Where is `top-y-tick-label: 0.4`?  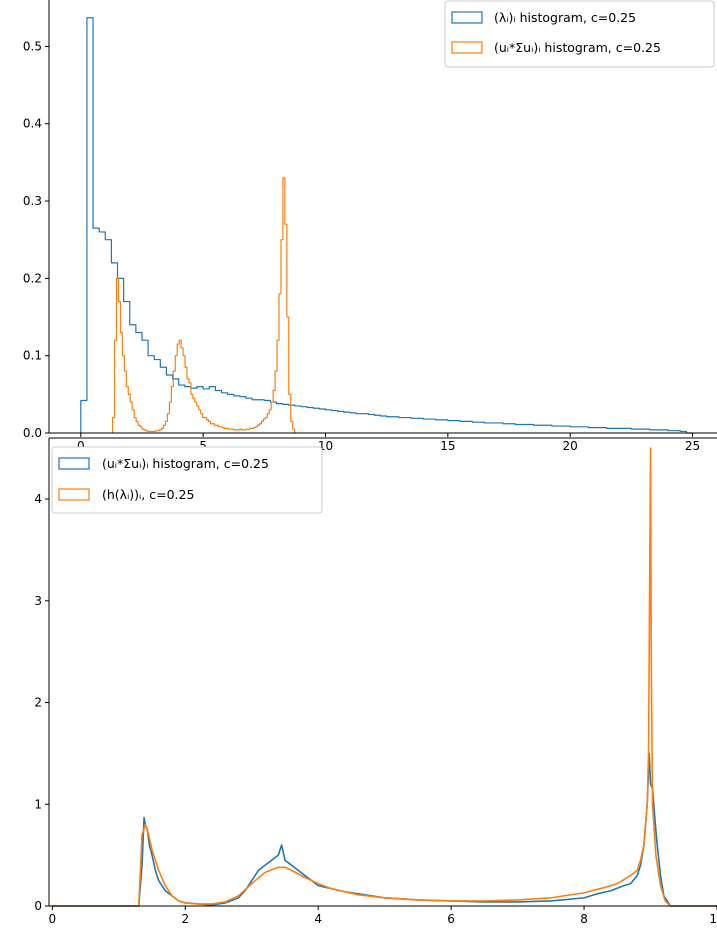 top-y-tick-label: 0.4 is located at coordinates (32, 124).